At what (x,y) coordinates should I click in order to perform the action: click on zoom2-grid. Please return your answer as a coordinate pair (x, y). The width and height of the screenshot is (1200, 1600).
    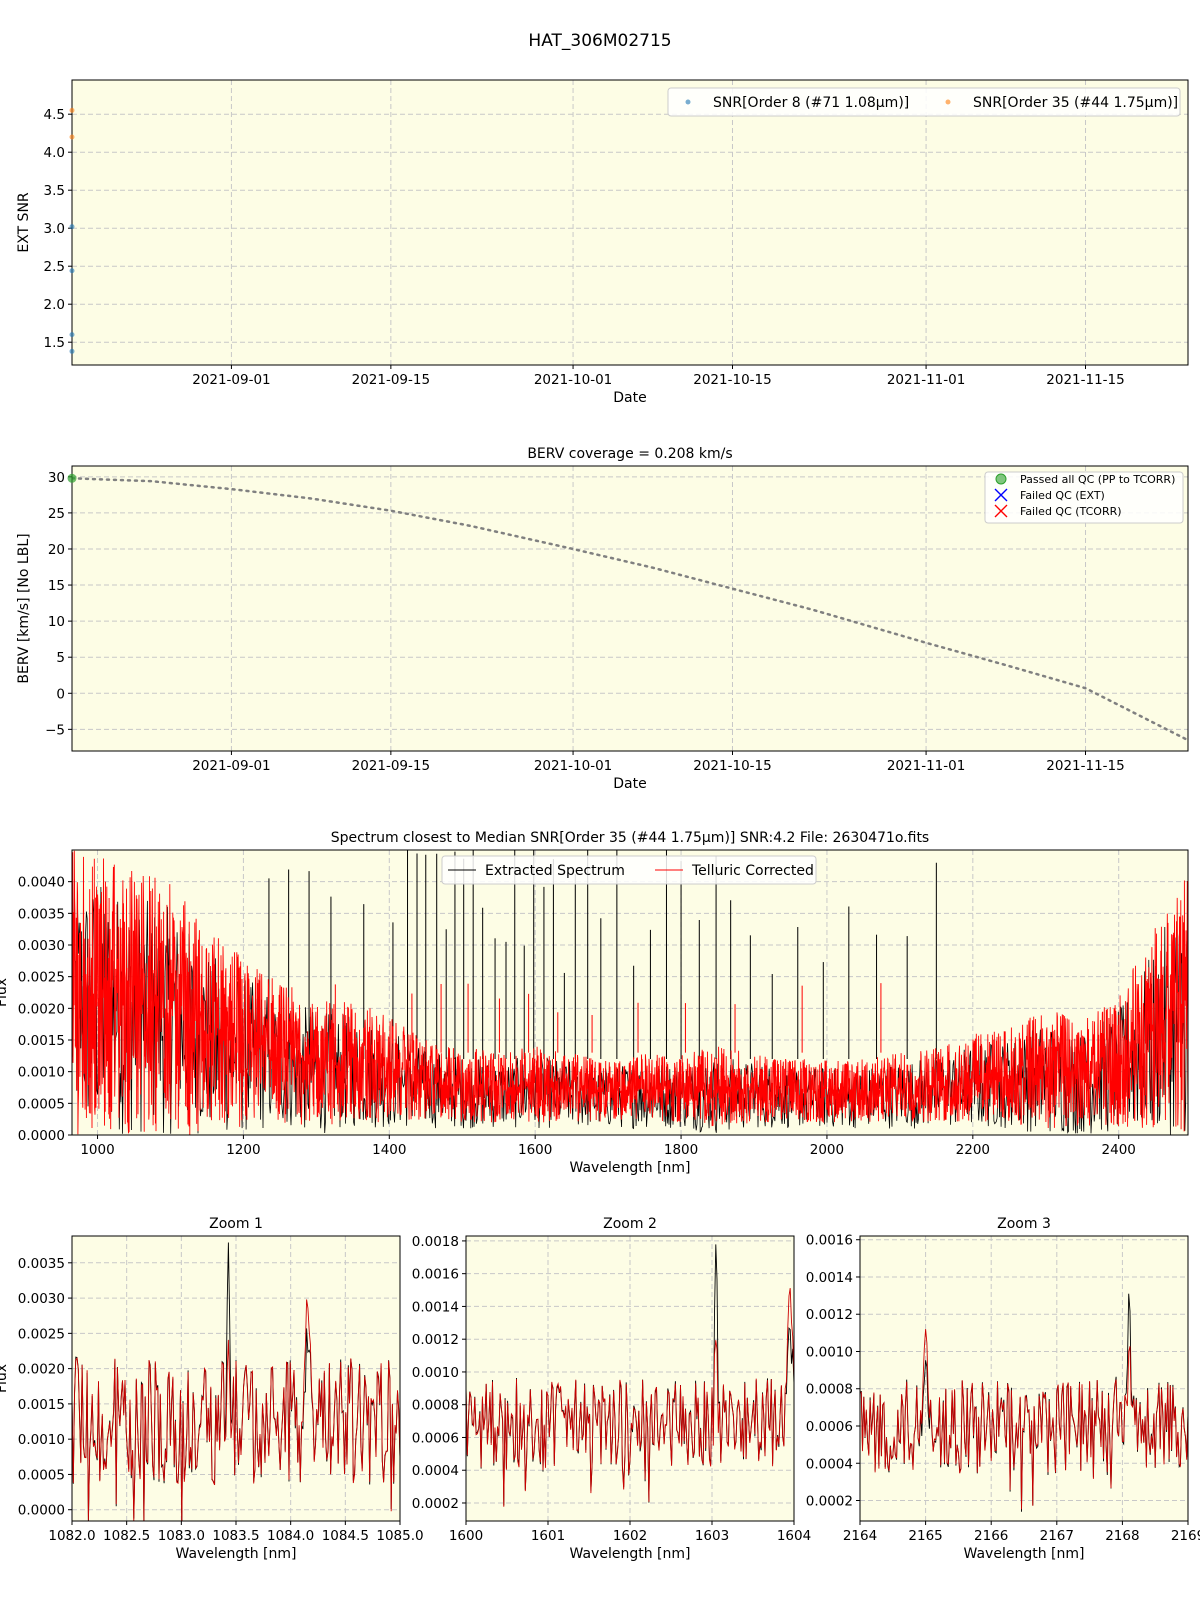
    Looking at the image, I should click on (630, 1378).